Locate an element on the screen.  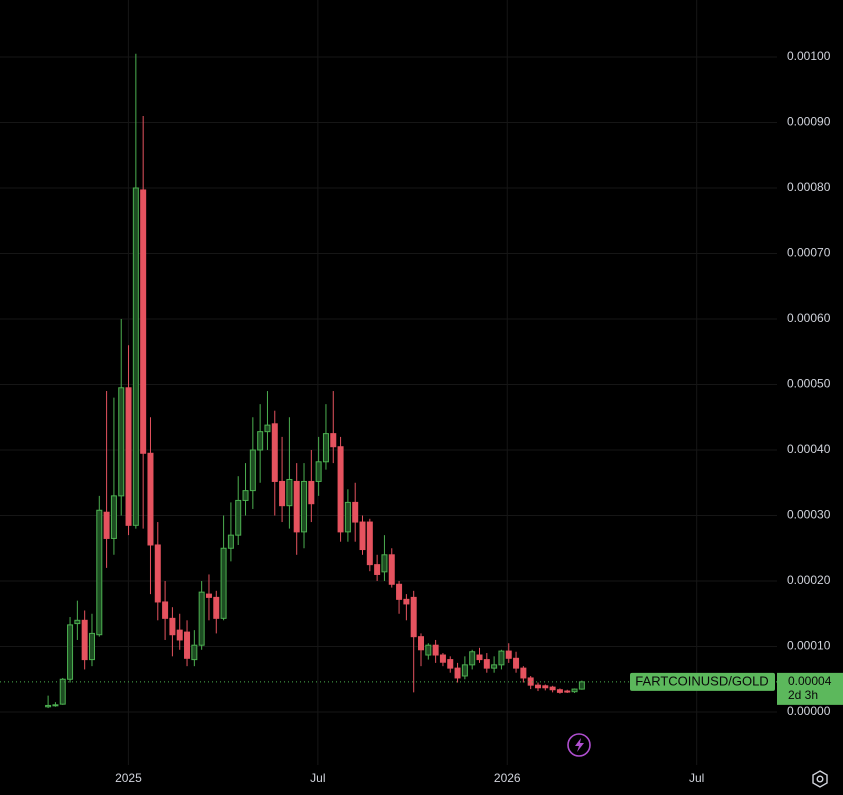
y-tick-label: 0.00000 is located at coordinates (809, 711).